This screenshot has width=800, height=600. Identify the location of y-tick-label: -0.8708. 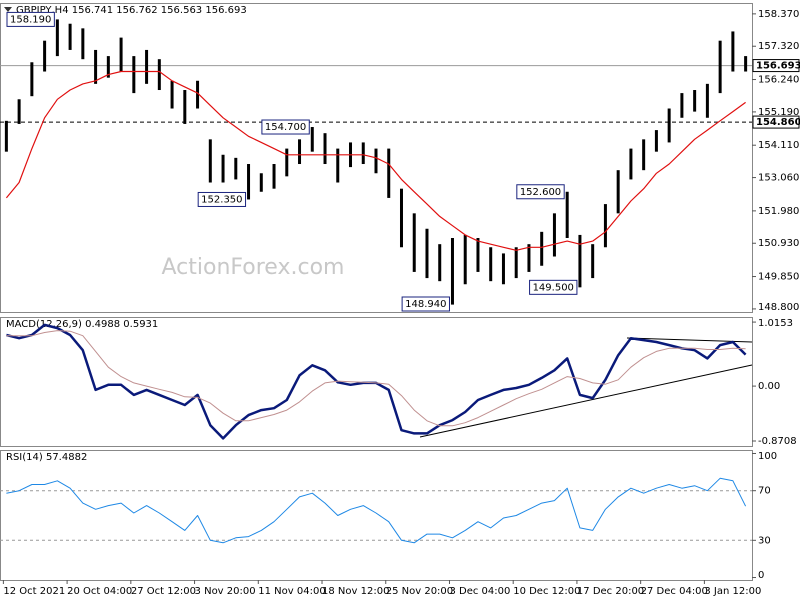
(777, 441).